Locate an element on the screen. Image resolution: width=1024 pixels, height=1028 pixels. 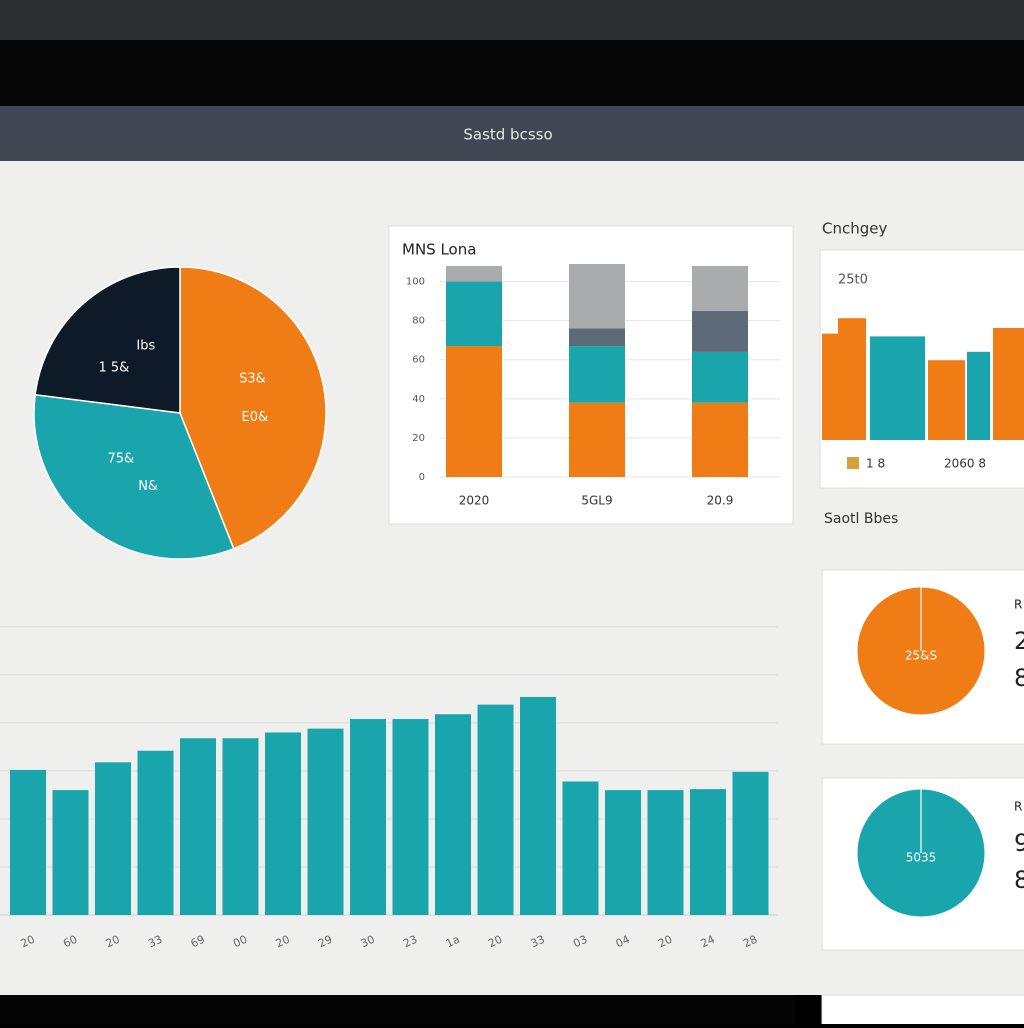
x-tick-label: 24 is located at coordinates (708, 942).